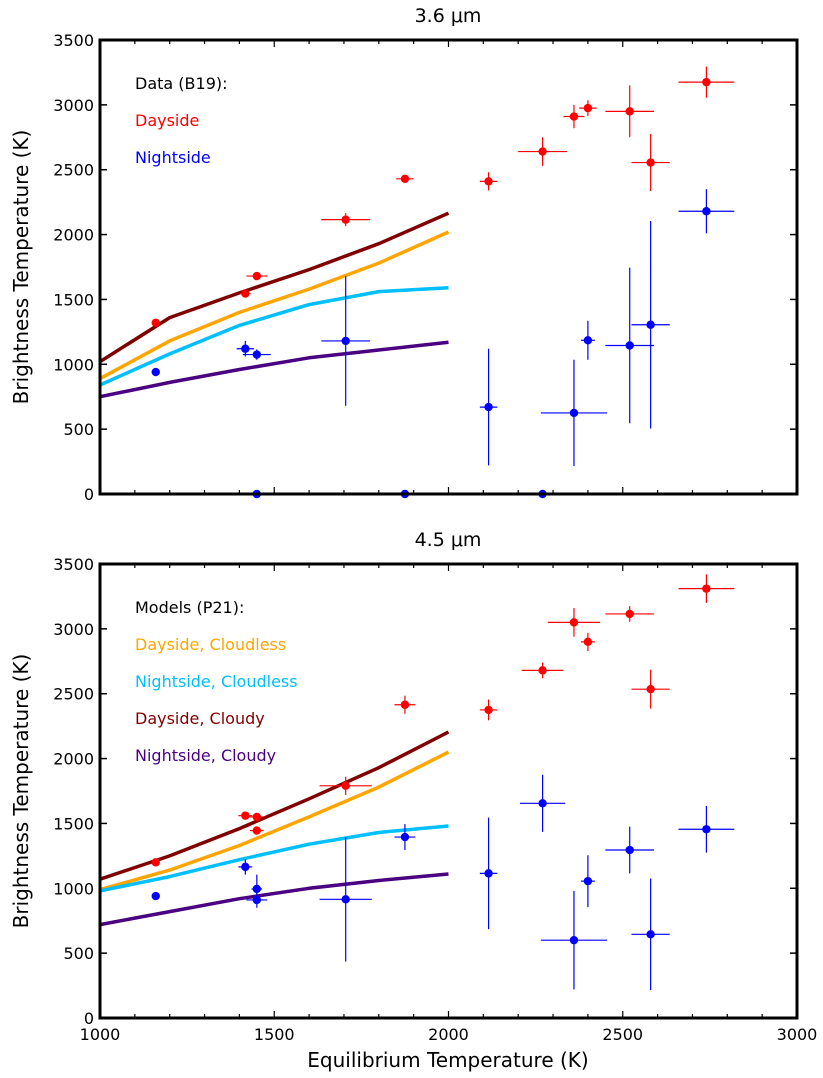 This screenshot has width=823, height=1078. I want to click on x-tick-label: 3000, so click(797, 1034).